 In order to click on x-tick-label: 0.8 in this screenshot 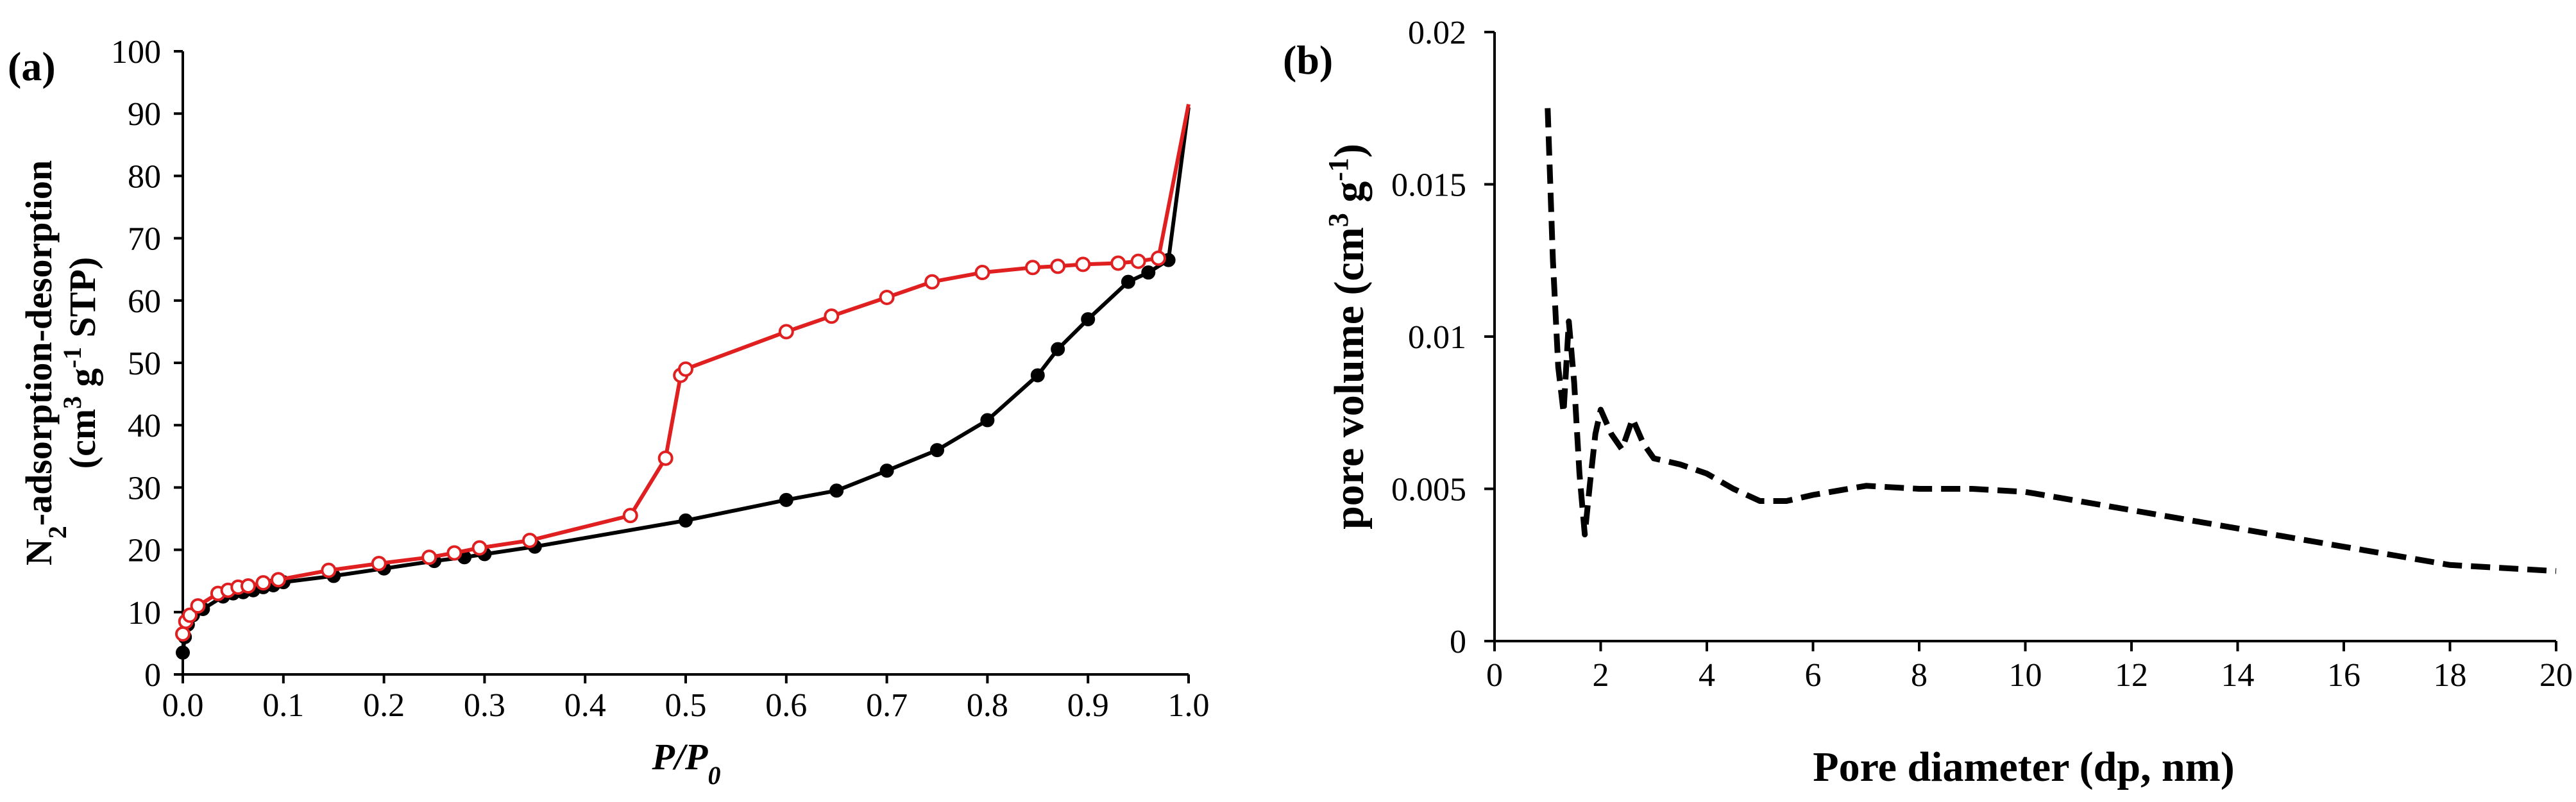, I will do `click(987, 705)`.